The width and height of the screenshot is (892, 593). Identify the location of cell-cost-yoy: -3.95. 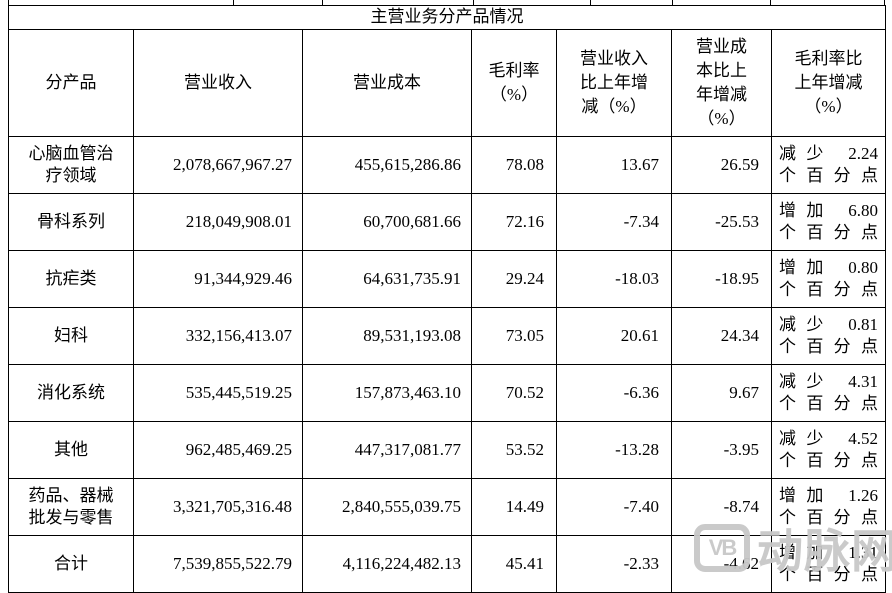
(721, 450).